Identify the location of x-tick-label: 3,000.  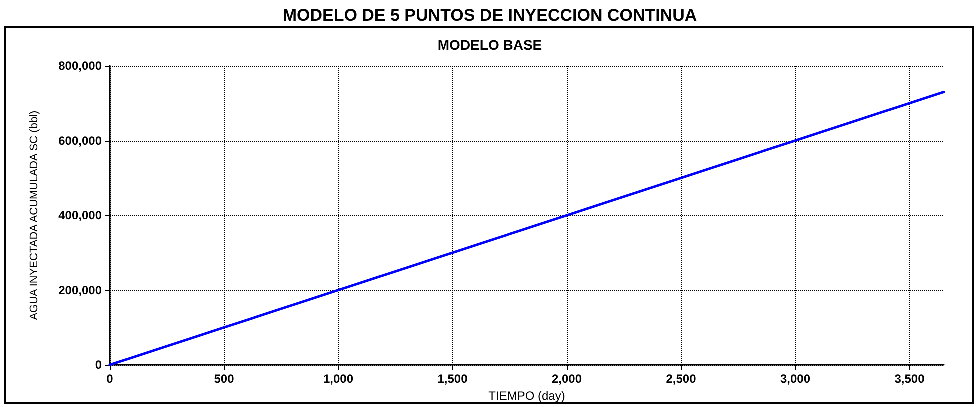
(795, 379).